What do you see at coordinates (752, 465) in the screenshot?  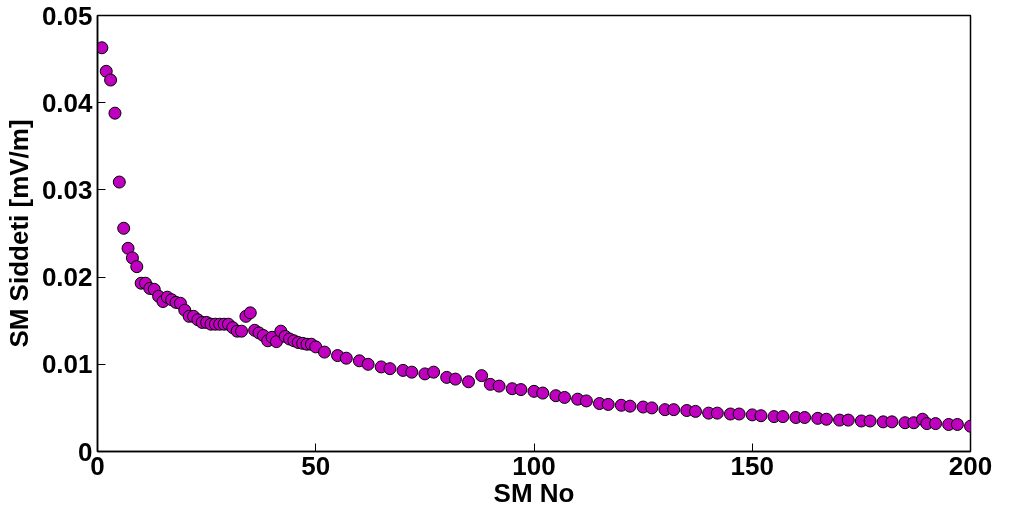 I see `x-tick-label: 150` at bounding box center [752, 465].